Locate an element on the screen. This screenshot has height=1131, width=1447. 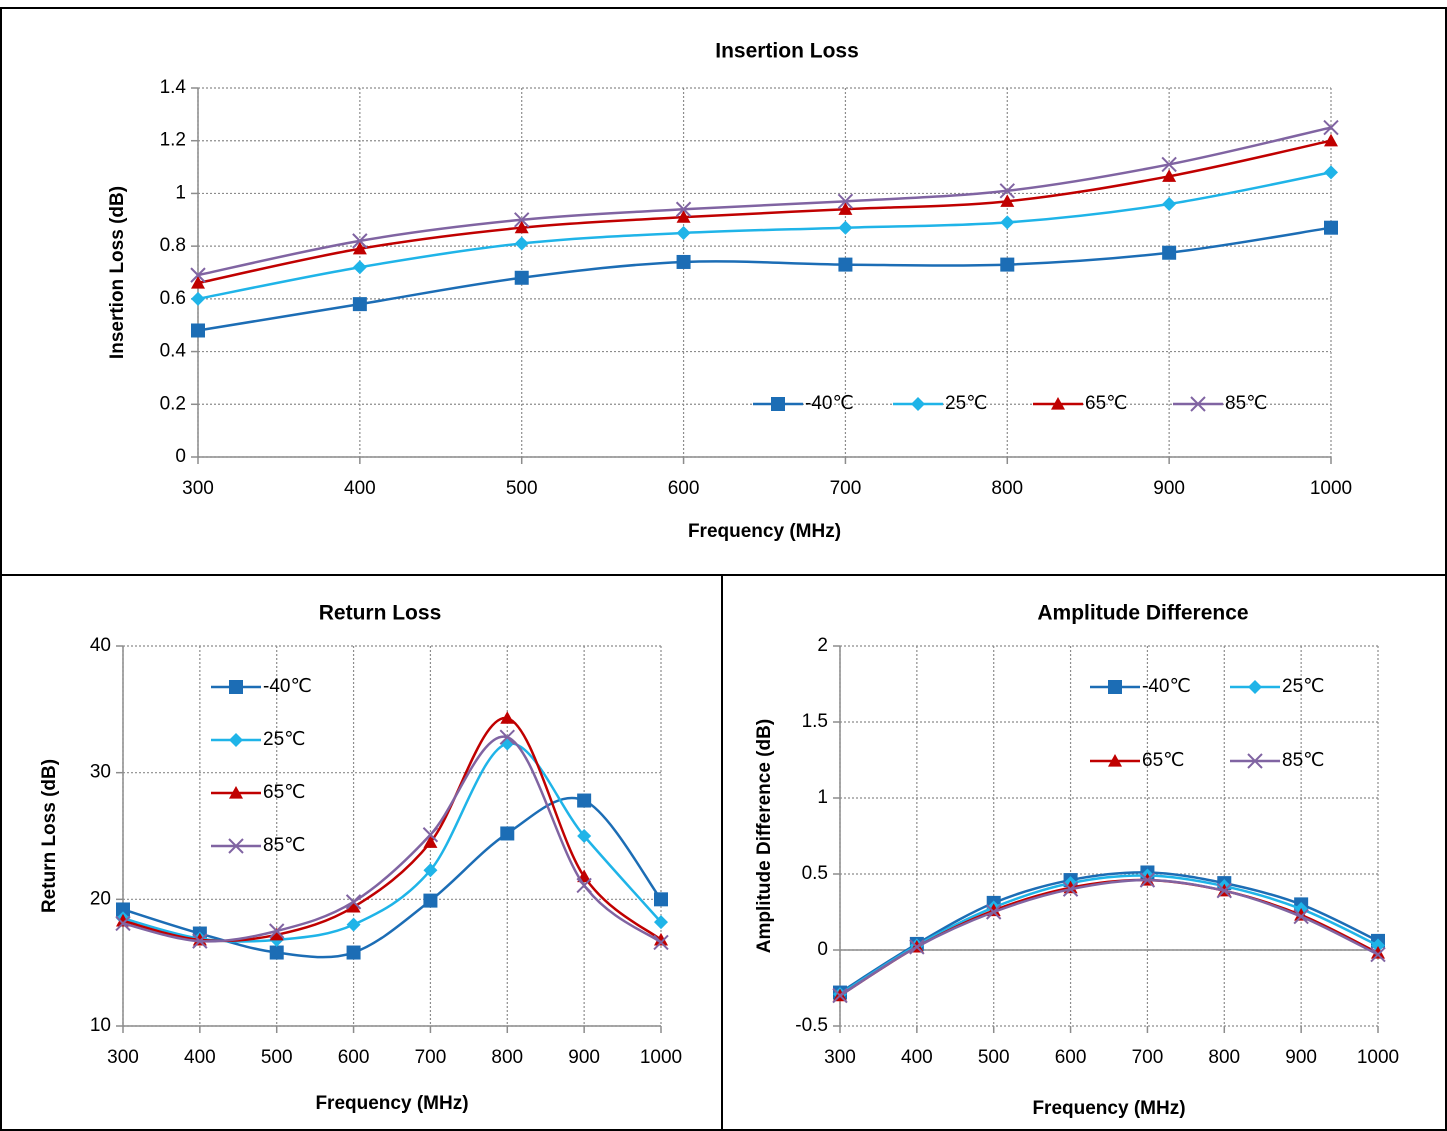
y-tick-label: 2 is located at coordinates (822, 645).